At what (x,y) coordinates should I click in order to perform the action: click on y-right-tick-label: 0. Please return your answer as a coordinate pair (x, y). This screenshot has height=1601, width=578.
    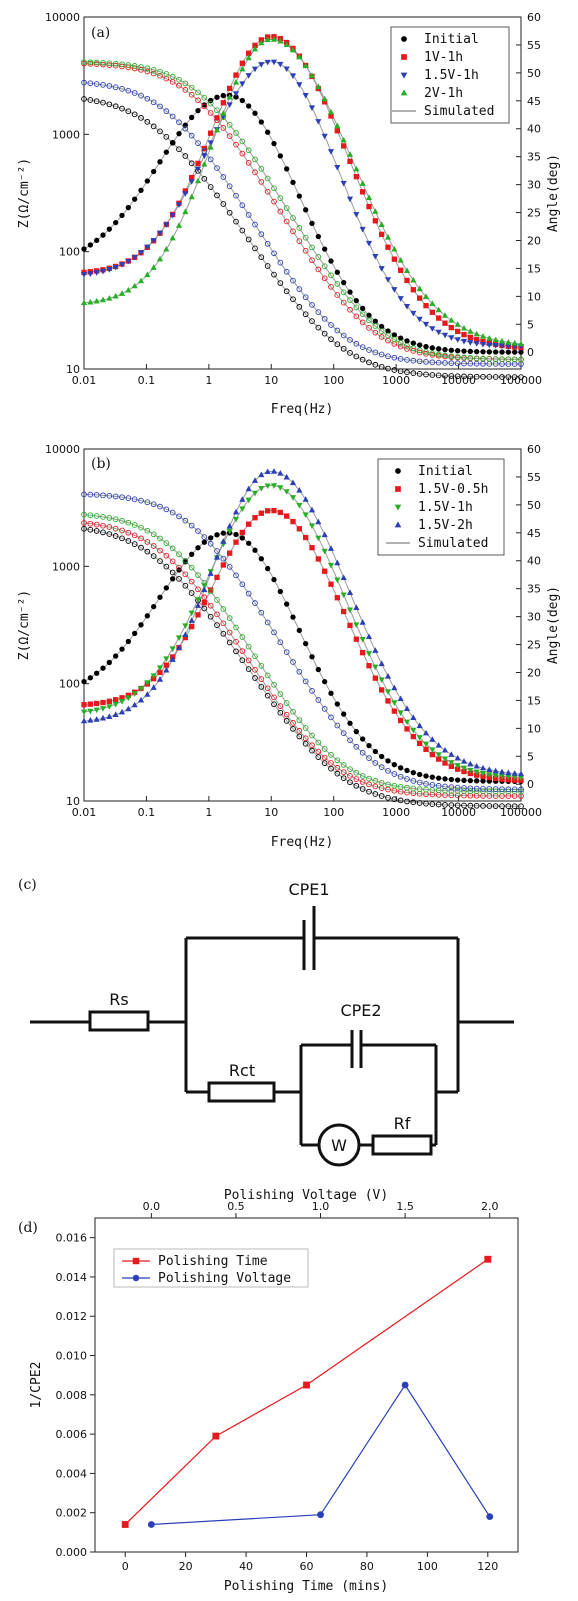
    Looking at the image, I should click on (530, 784).